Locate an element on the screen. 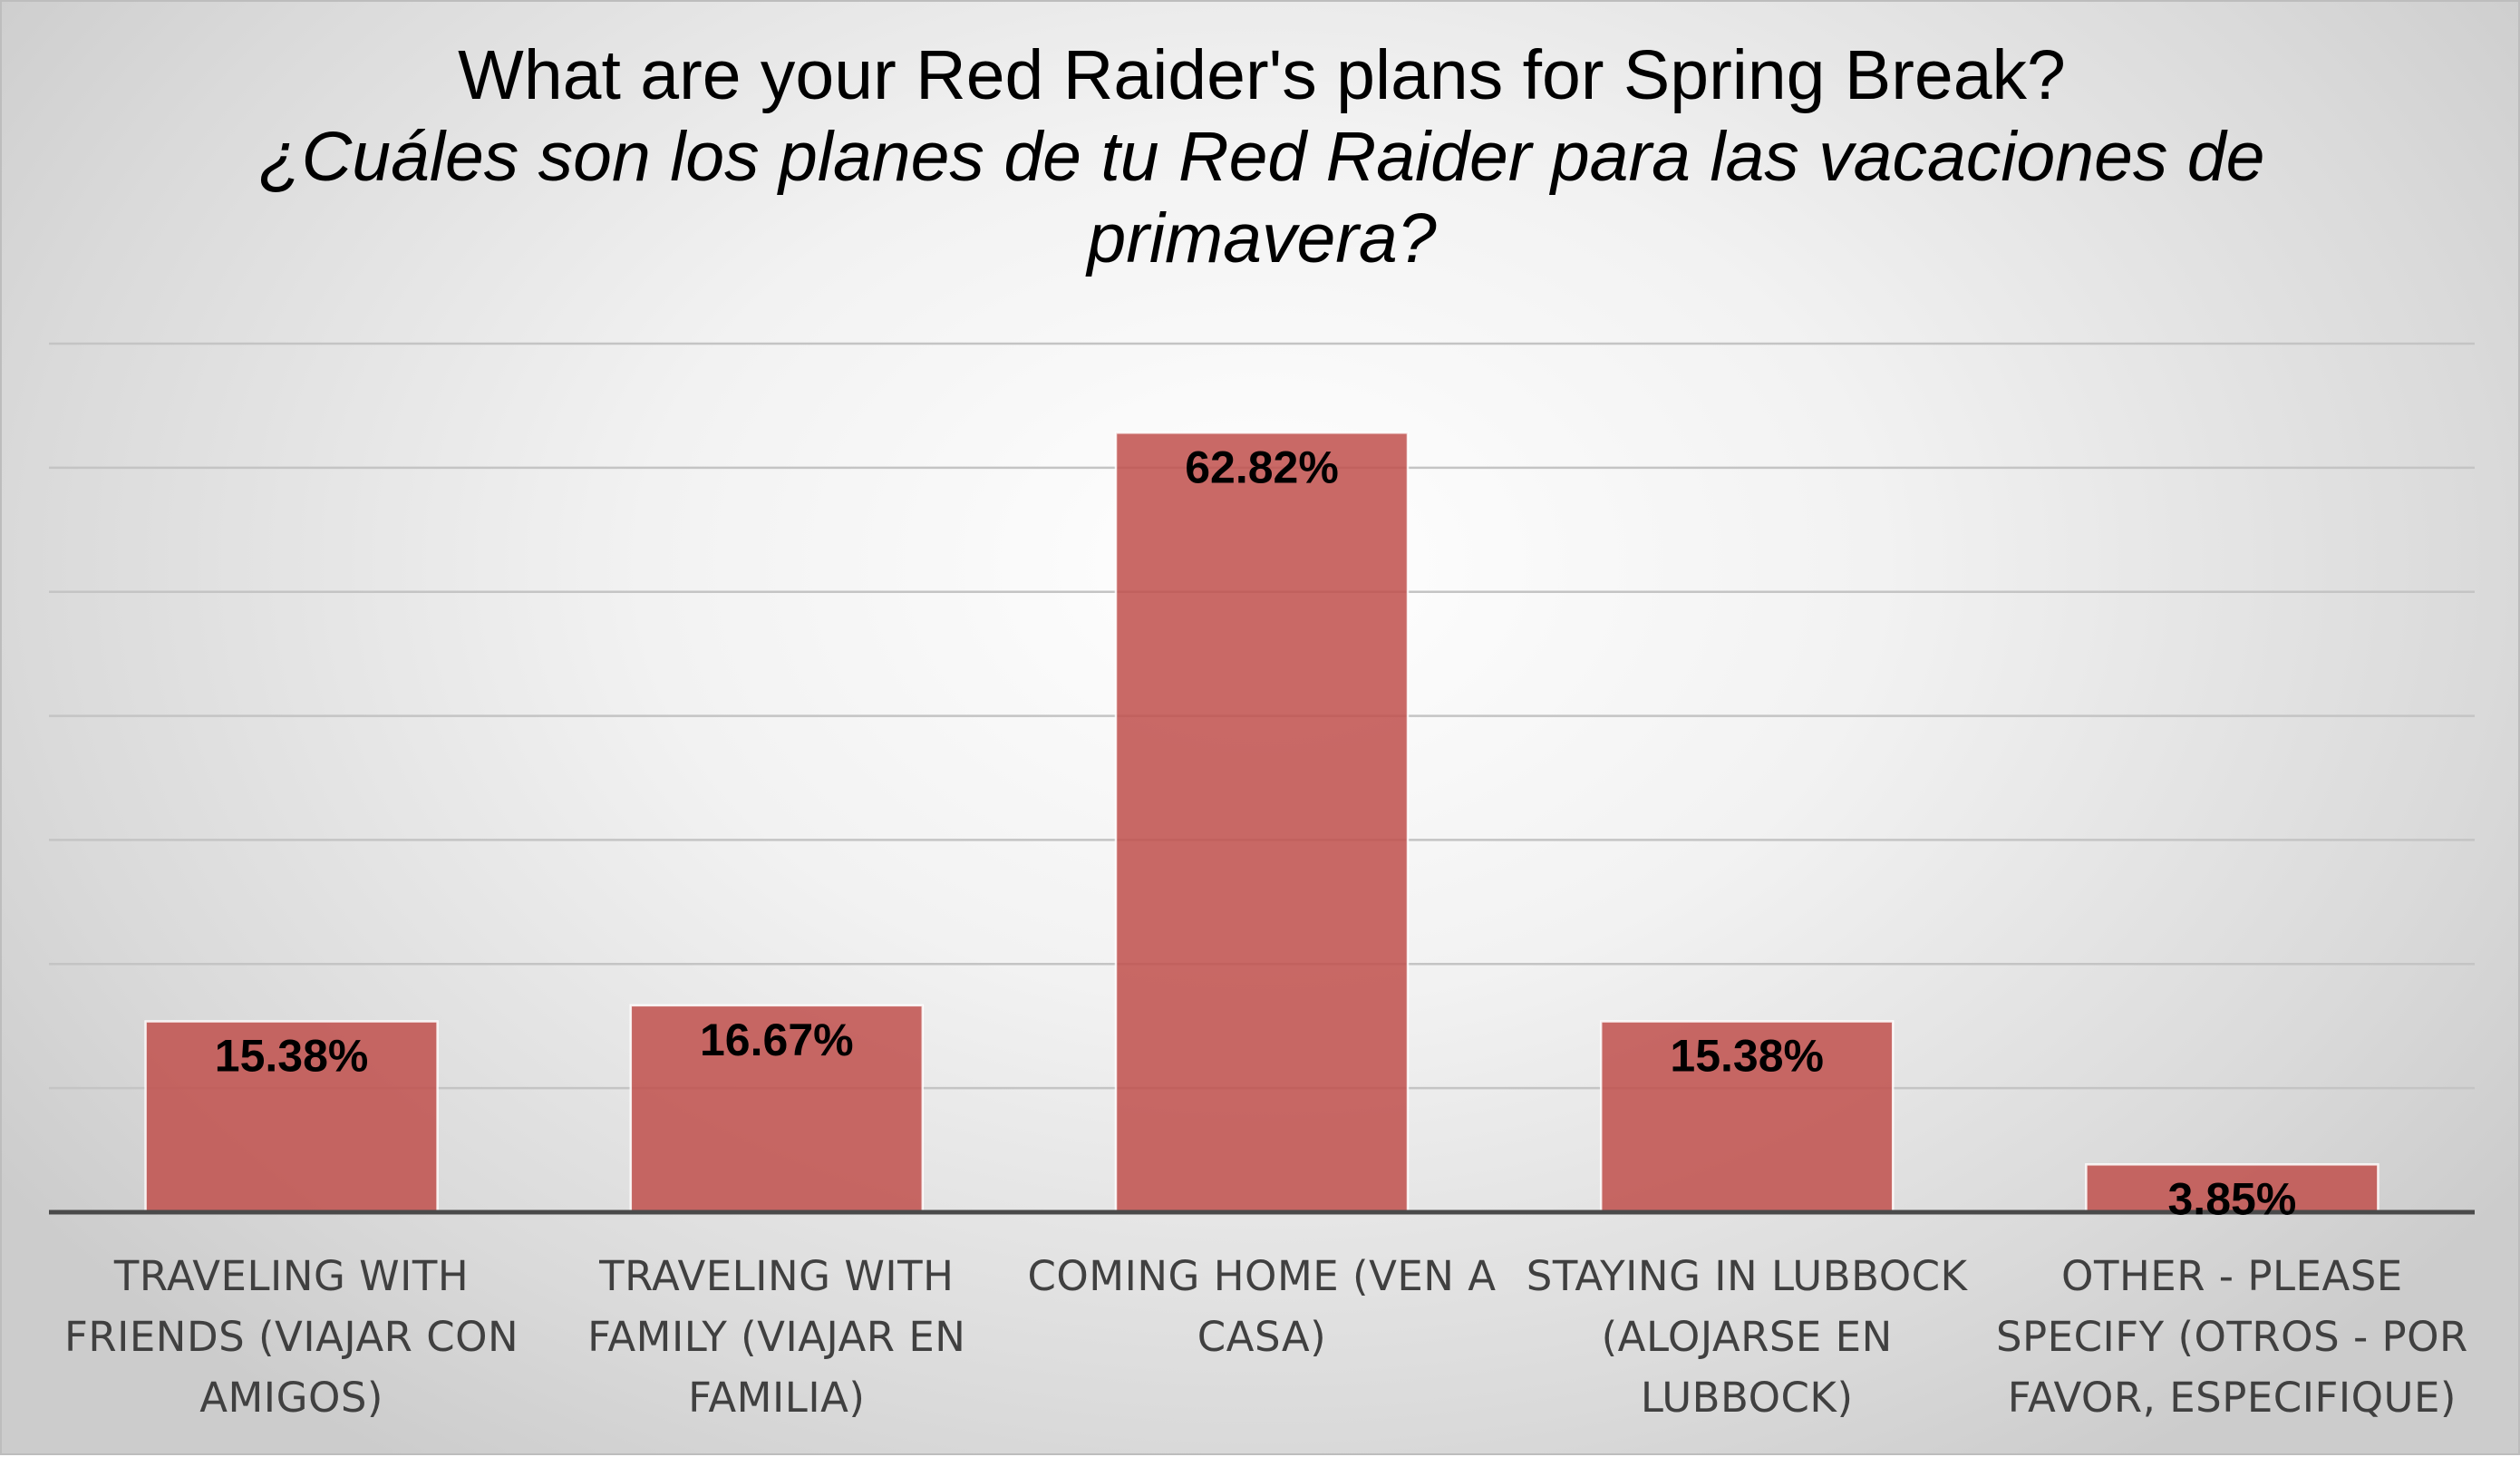 This screenshot has height=1457, width=2520. category-label: STAYING IN LUBBOCK (ALOJARSE EN LUBBOCK) is located at coordinates (1747, 1337).